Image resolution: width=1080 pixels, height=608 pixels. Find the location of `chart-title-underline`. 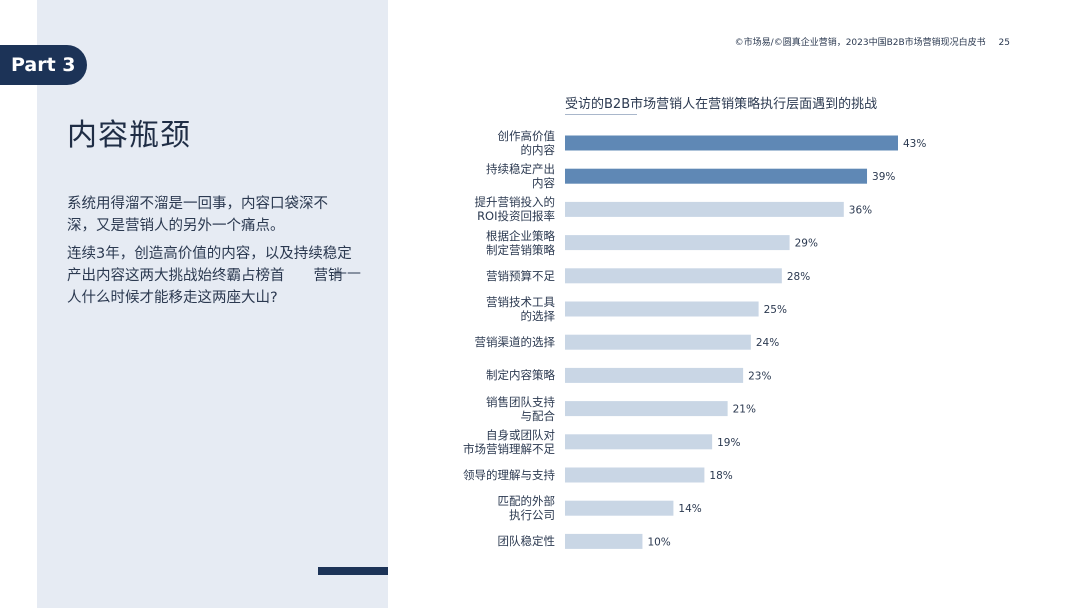

chart-title-underline is located at coordinates (601, 114).